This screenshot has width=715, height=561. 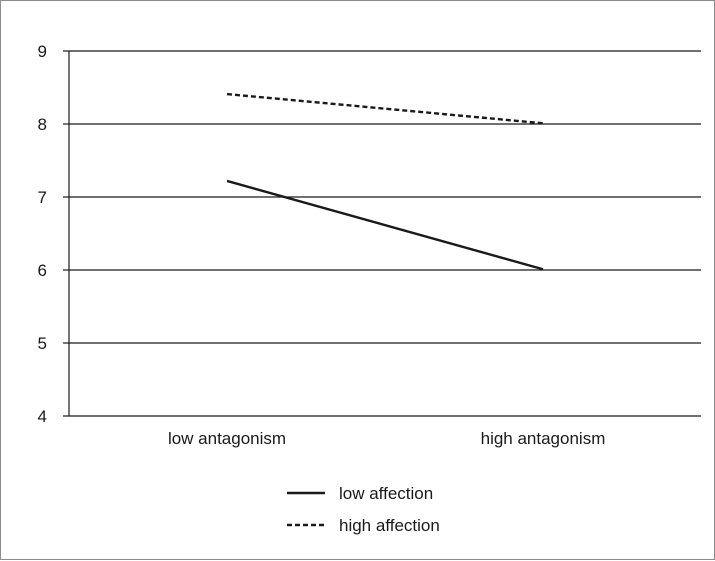 I want to click on y-tick-label: 7, so click(x=42, y=197).